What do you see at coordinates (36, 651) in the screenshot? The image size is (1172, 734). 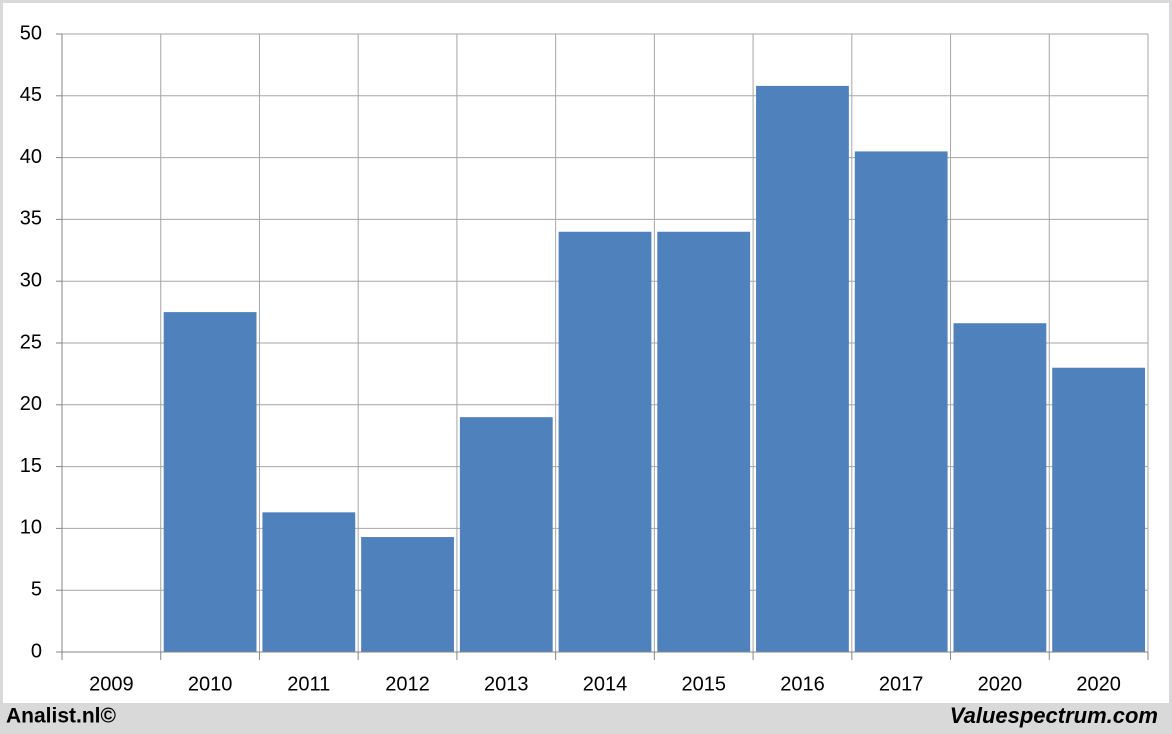 I see `y-tick-label: 0` at bounding box center [36, 651].